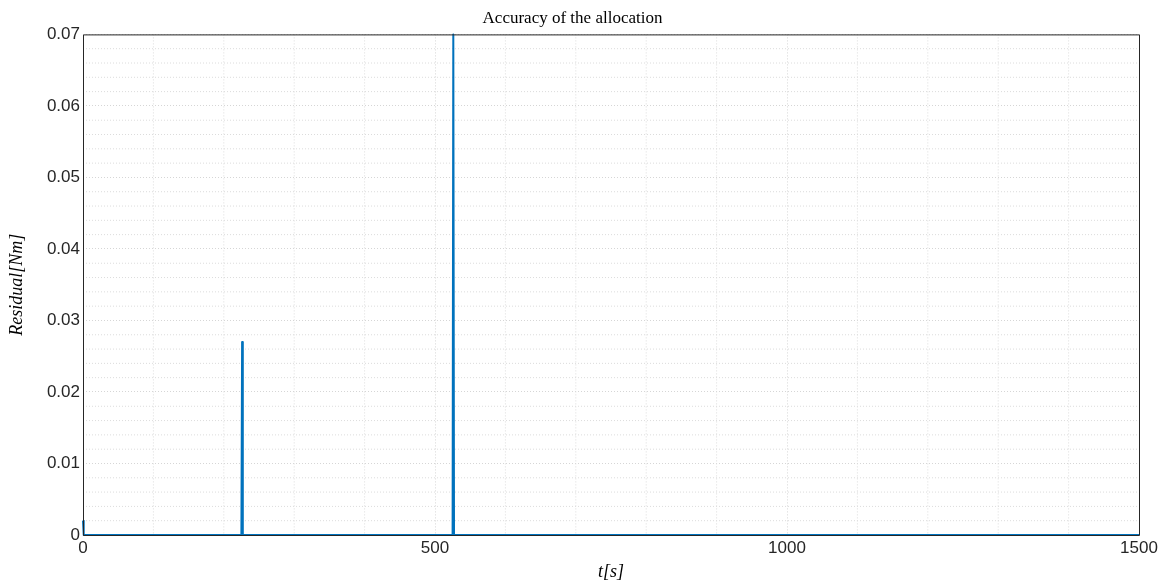 The image size is (1167, 585). I want to click on chart-title: Accuracy of the allocation, so click(572, 17).